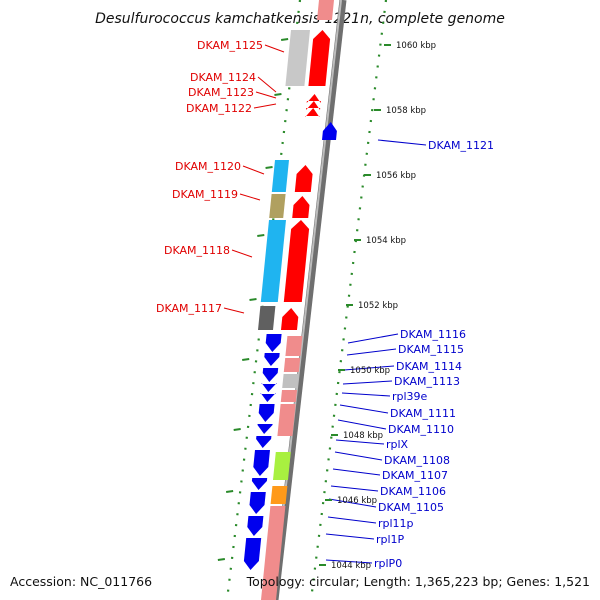 This screenshot has width=600, height=600. I want to click on reverse-gene-label: DKAM_1107, so click(415, 475).